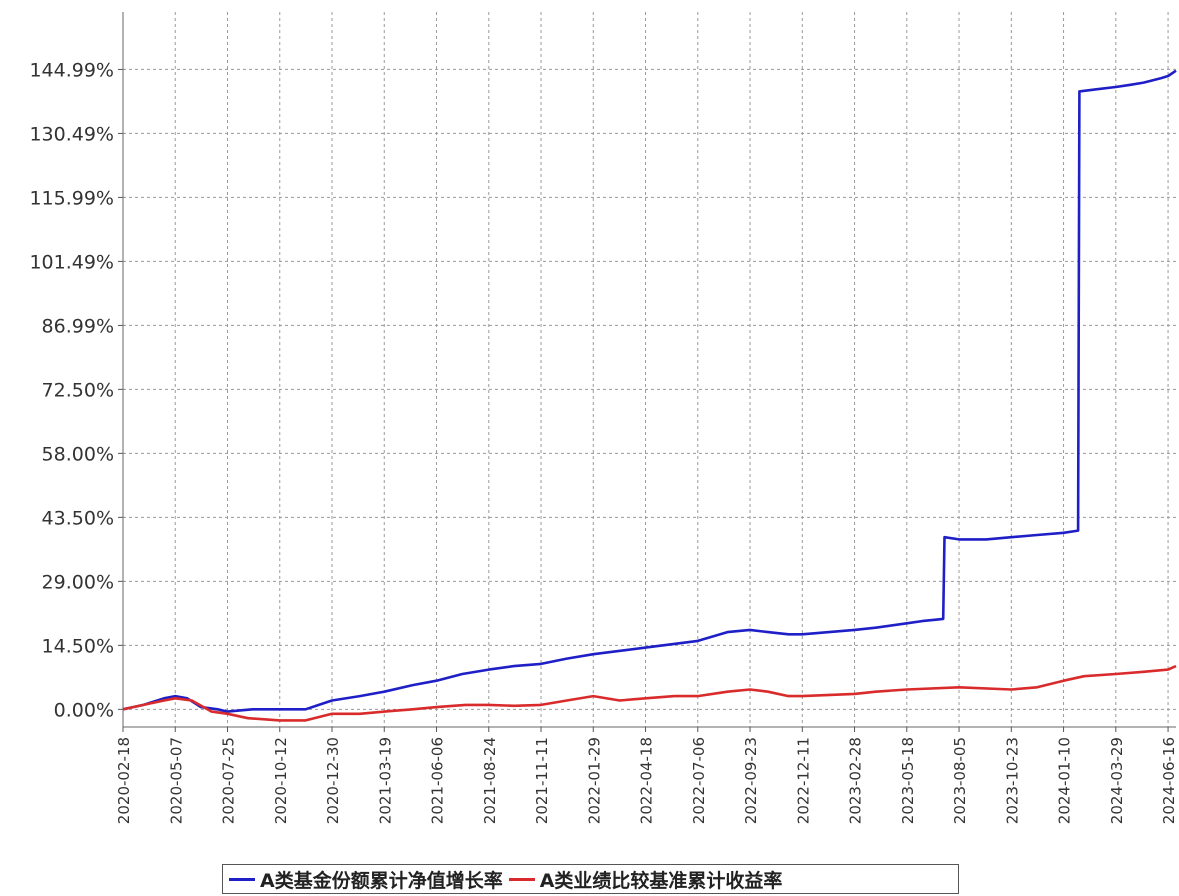 The height and width of the screenshot is (896, 1179). I want to click on x-tick-label: 2022-04-18, so click(647, 780).